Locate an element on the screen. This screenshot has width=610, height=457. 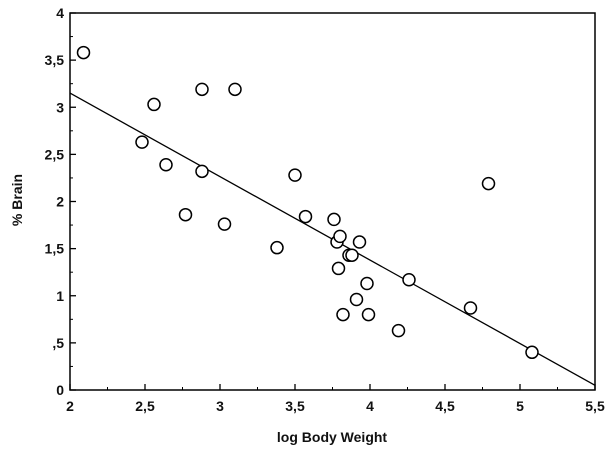
x-tick-label: 2 is located at coordinates (70, 406).